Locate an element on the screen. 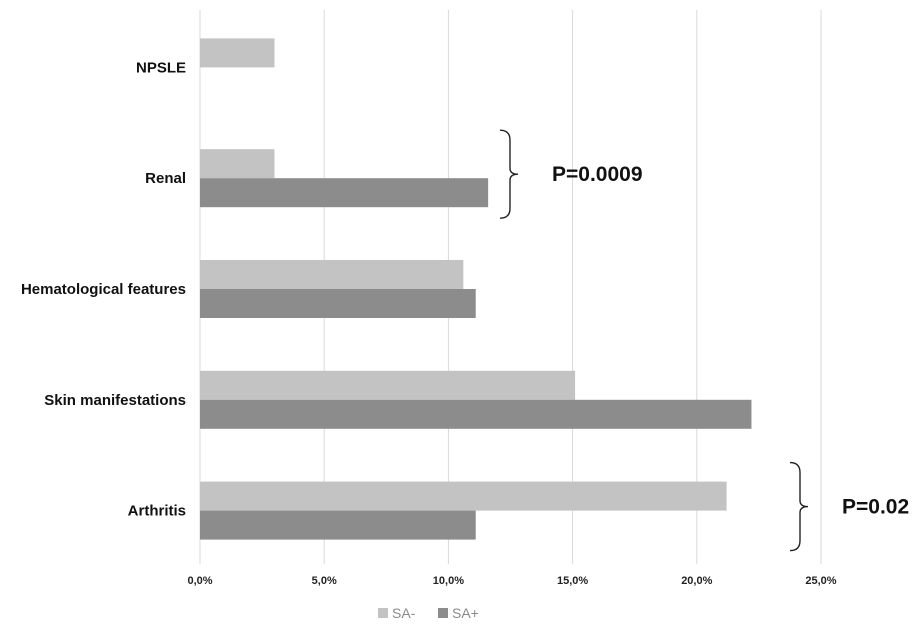 This screenshot has height=627, width=922. legend-label: SA+ is located at coordinates (465, 613).